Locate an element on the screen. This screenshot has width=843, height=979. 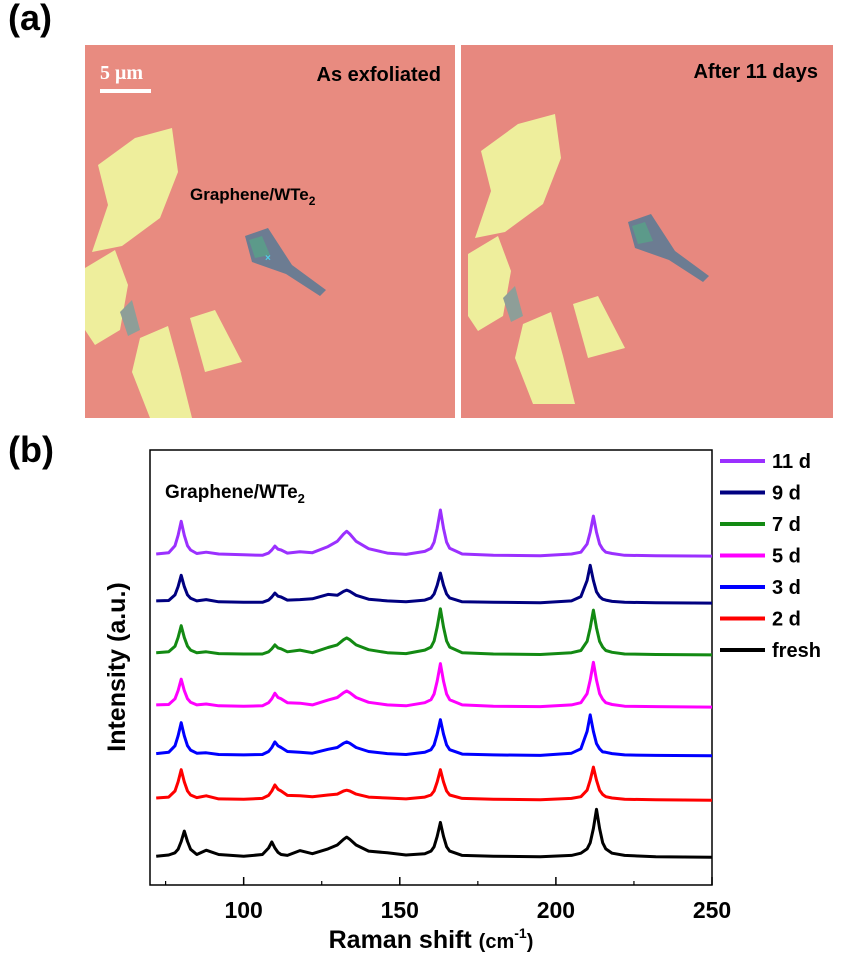
x-tick-label: 100 is located at coordinates (243, 910).